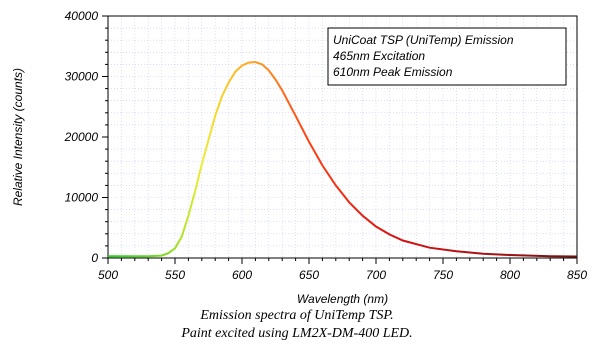  I want to click on x-tick-label: 650, so click(309, 275).